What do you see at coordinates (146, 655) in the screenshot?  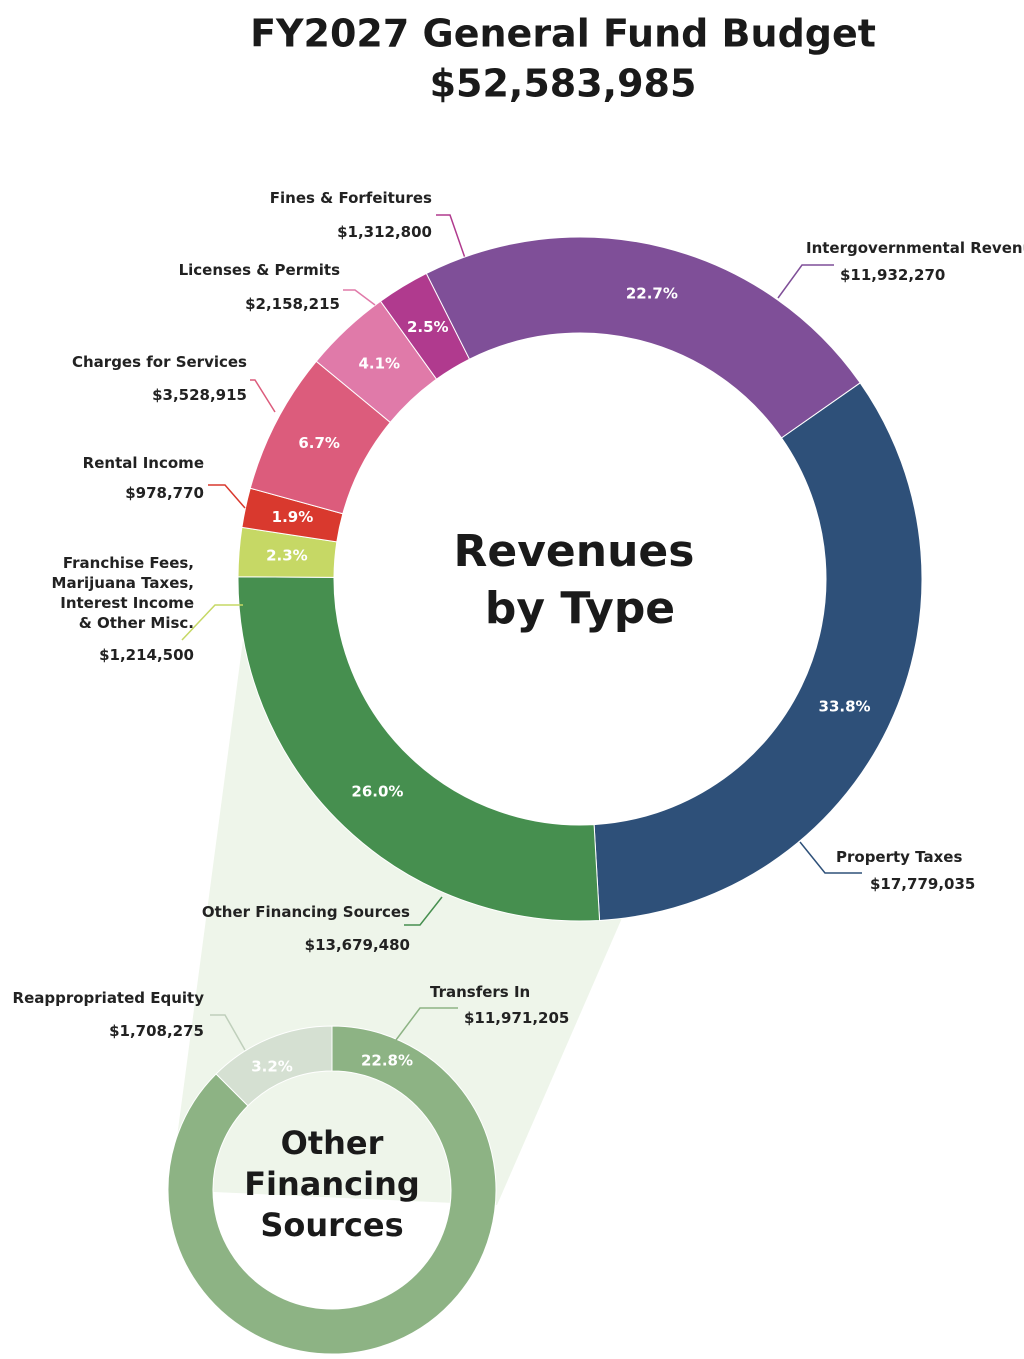 I see `value-label: $1,214,500` at bounding box center [146, 655].